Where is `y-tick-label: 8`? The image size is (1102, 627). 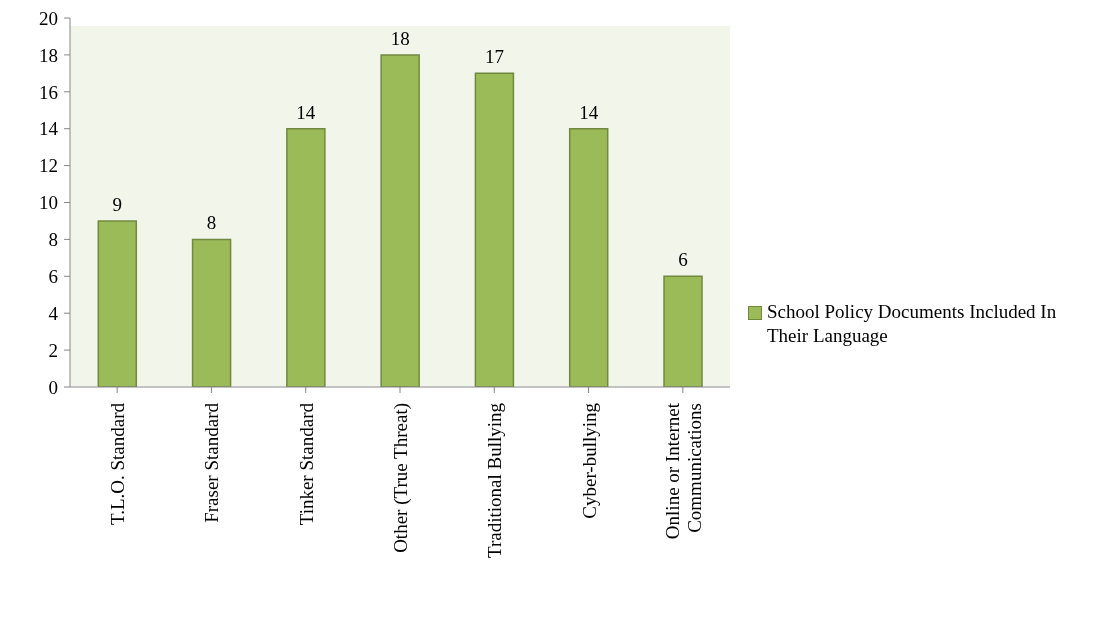
y-tick-label: 8 is located at coordinates (53, 240).